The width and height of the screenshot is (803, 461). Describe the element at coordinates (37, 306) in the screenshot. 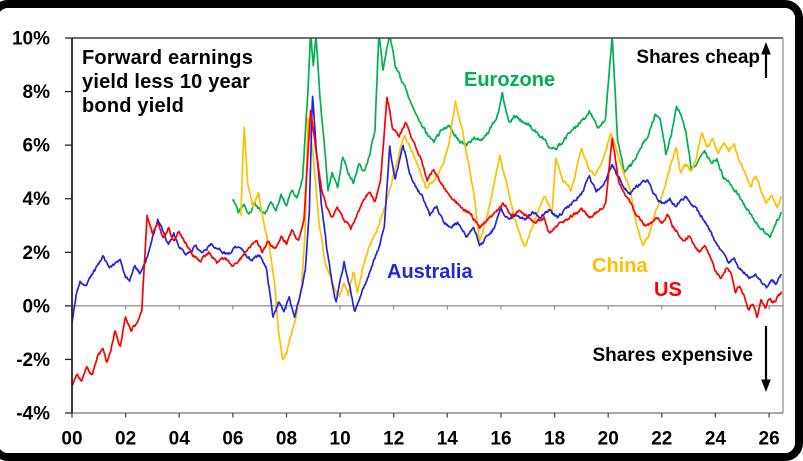

I see `y-tick-label: 0%` at that location.